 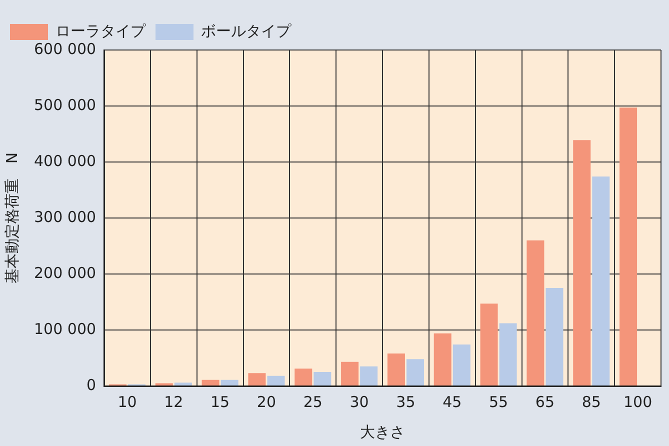 I want to click on y-axis-title: 基本動定格荷重 N, so click(x=11, y=218).